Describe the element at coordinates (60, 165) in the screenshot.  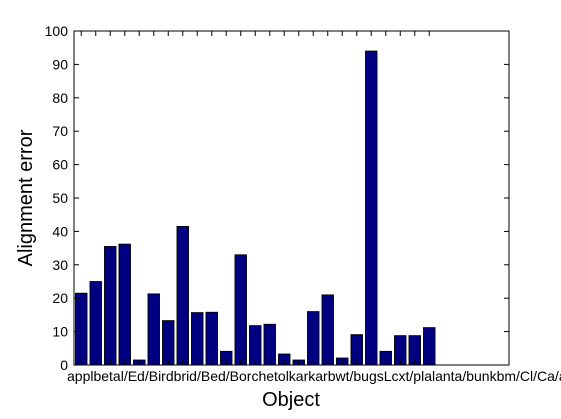
I see `y-tick-label-60: 60` at that location.